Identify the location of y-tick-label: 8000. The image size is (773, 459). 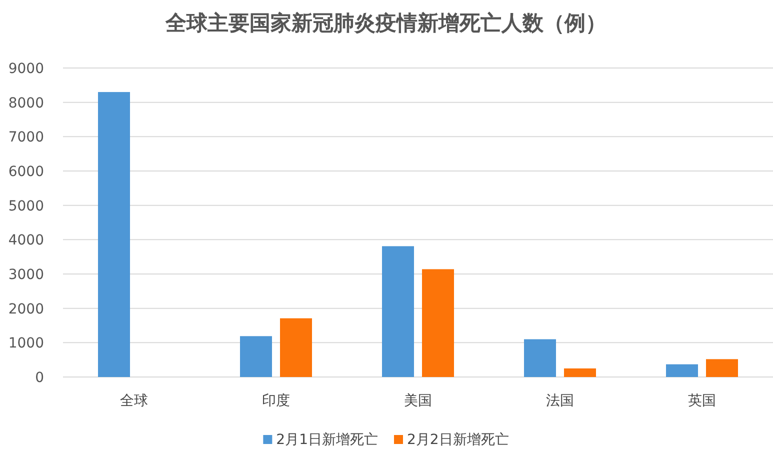
(26, 103).